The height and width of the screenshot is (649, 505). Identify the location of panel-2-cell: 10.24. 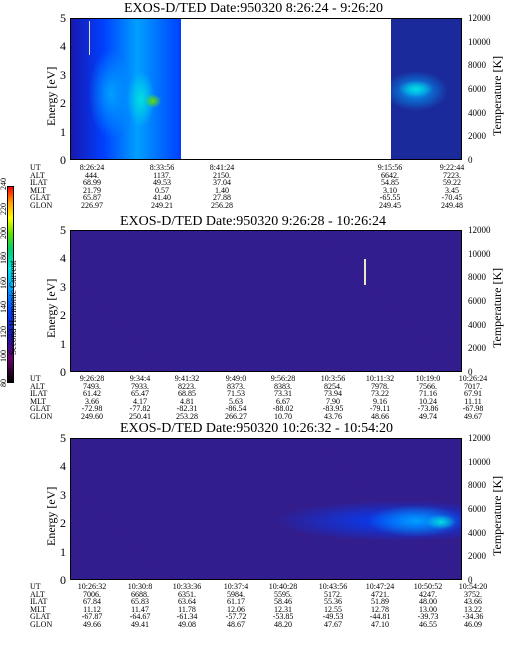
(428, 401).